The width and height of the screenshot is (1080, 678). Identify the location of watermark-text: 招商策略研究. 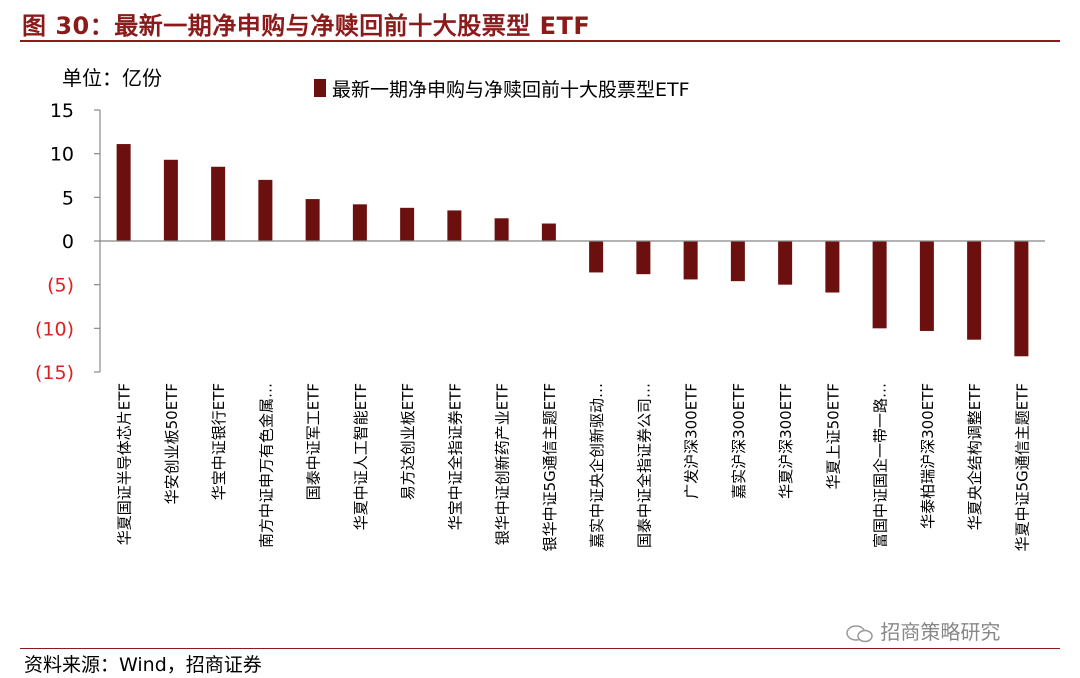
(940, 632).